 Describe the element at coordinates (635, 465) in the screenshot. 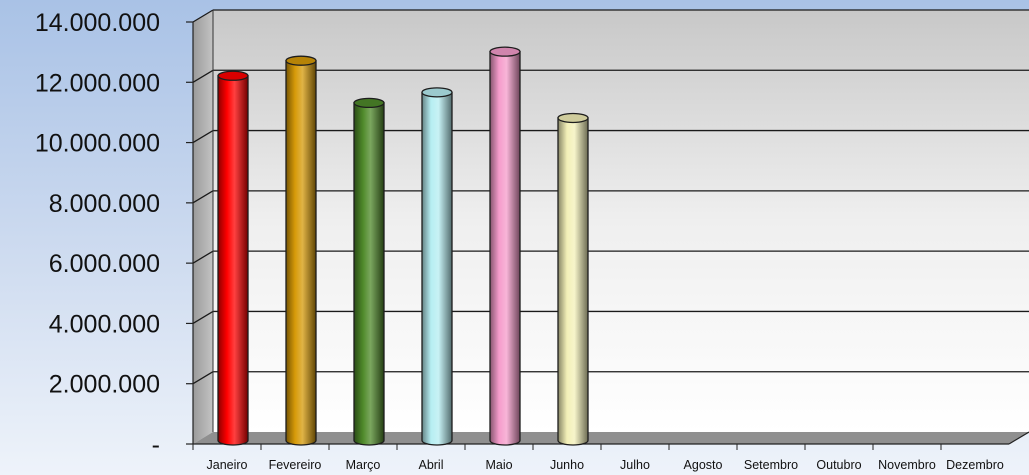

I see `x-tick-label: Julho` at that location.